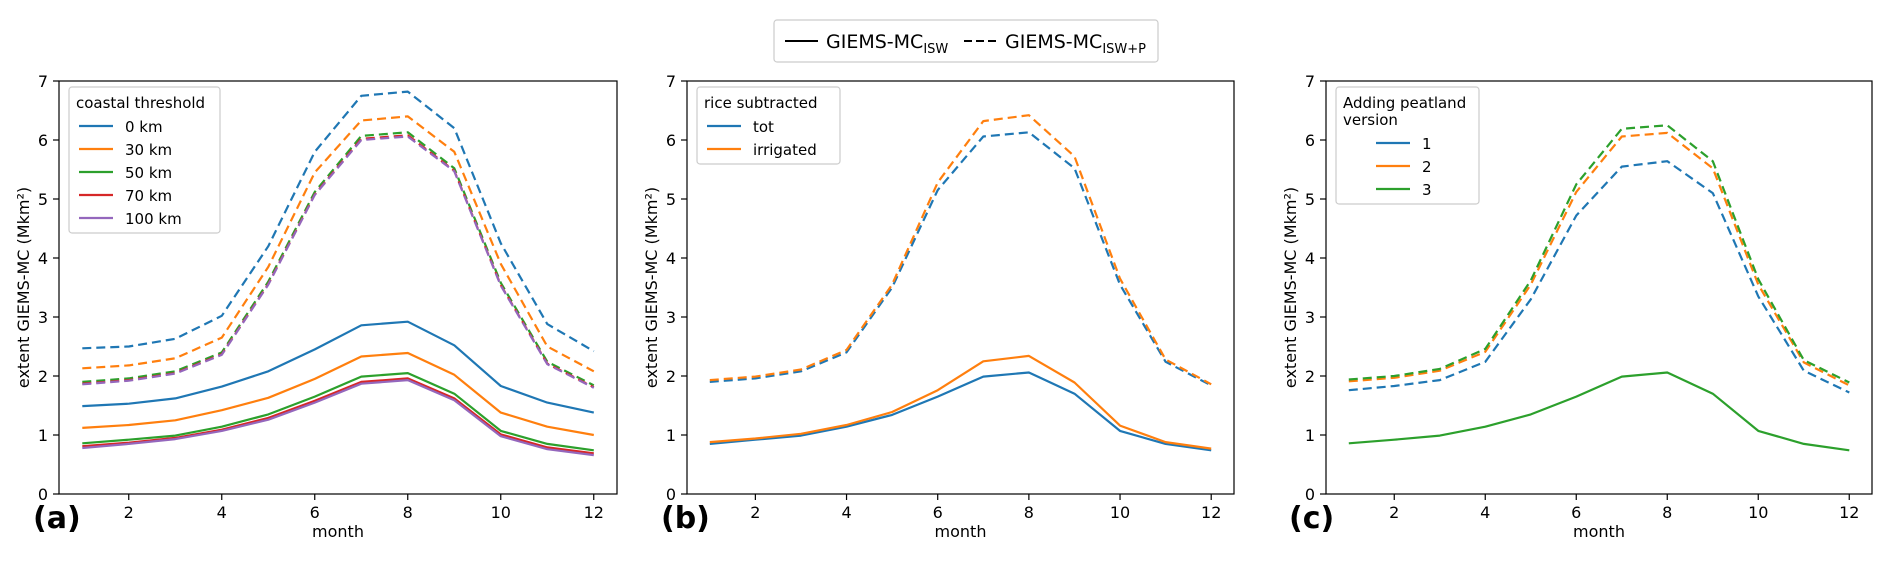  What do you see at coordinates (57, 518) in the screenshot?
I see `panel-label: (a)` at bounding box center [57, 518].